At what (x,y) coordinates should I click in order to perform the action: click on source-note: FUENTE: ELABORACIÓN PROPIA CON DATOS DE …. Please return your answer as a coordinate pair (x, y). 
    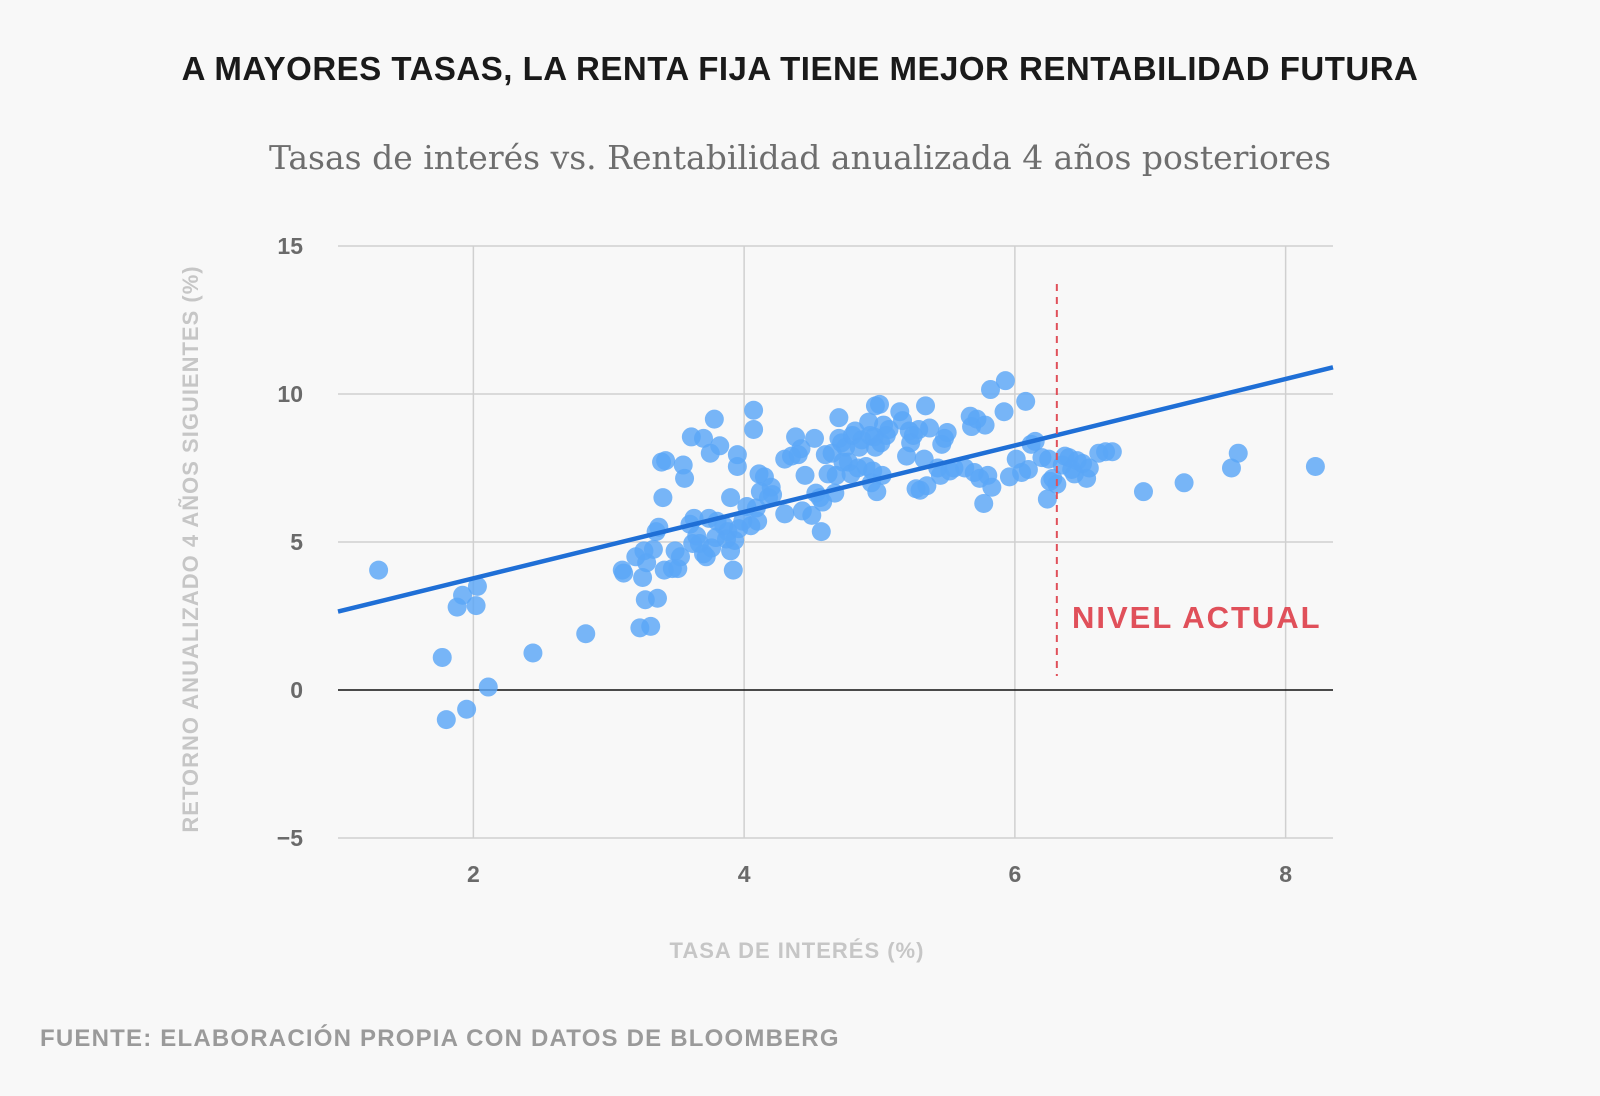
    Looking at the image, I should click on (440, 1038).